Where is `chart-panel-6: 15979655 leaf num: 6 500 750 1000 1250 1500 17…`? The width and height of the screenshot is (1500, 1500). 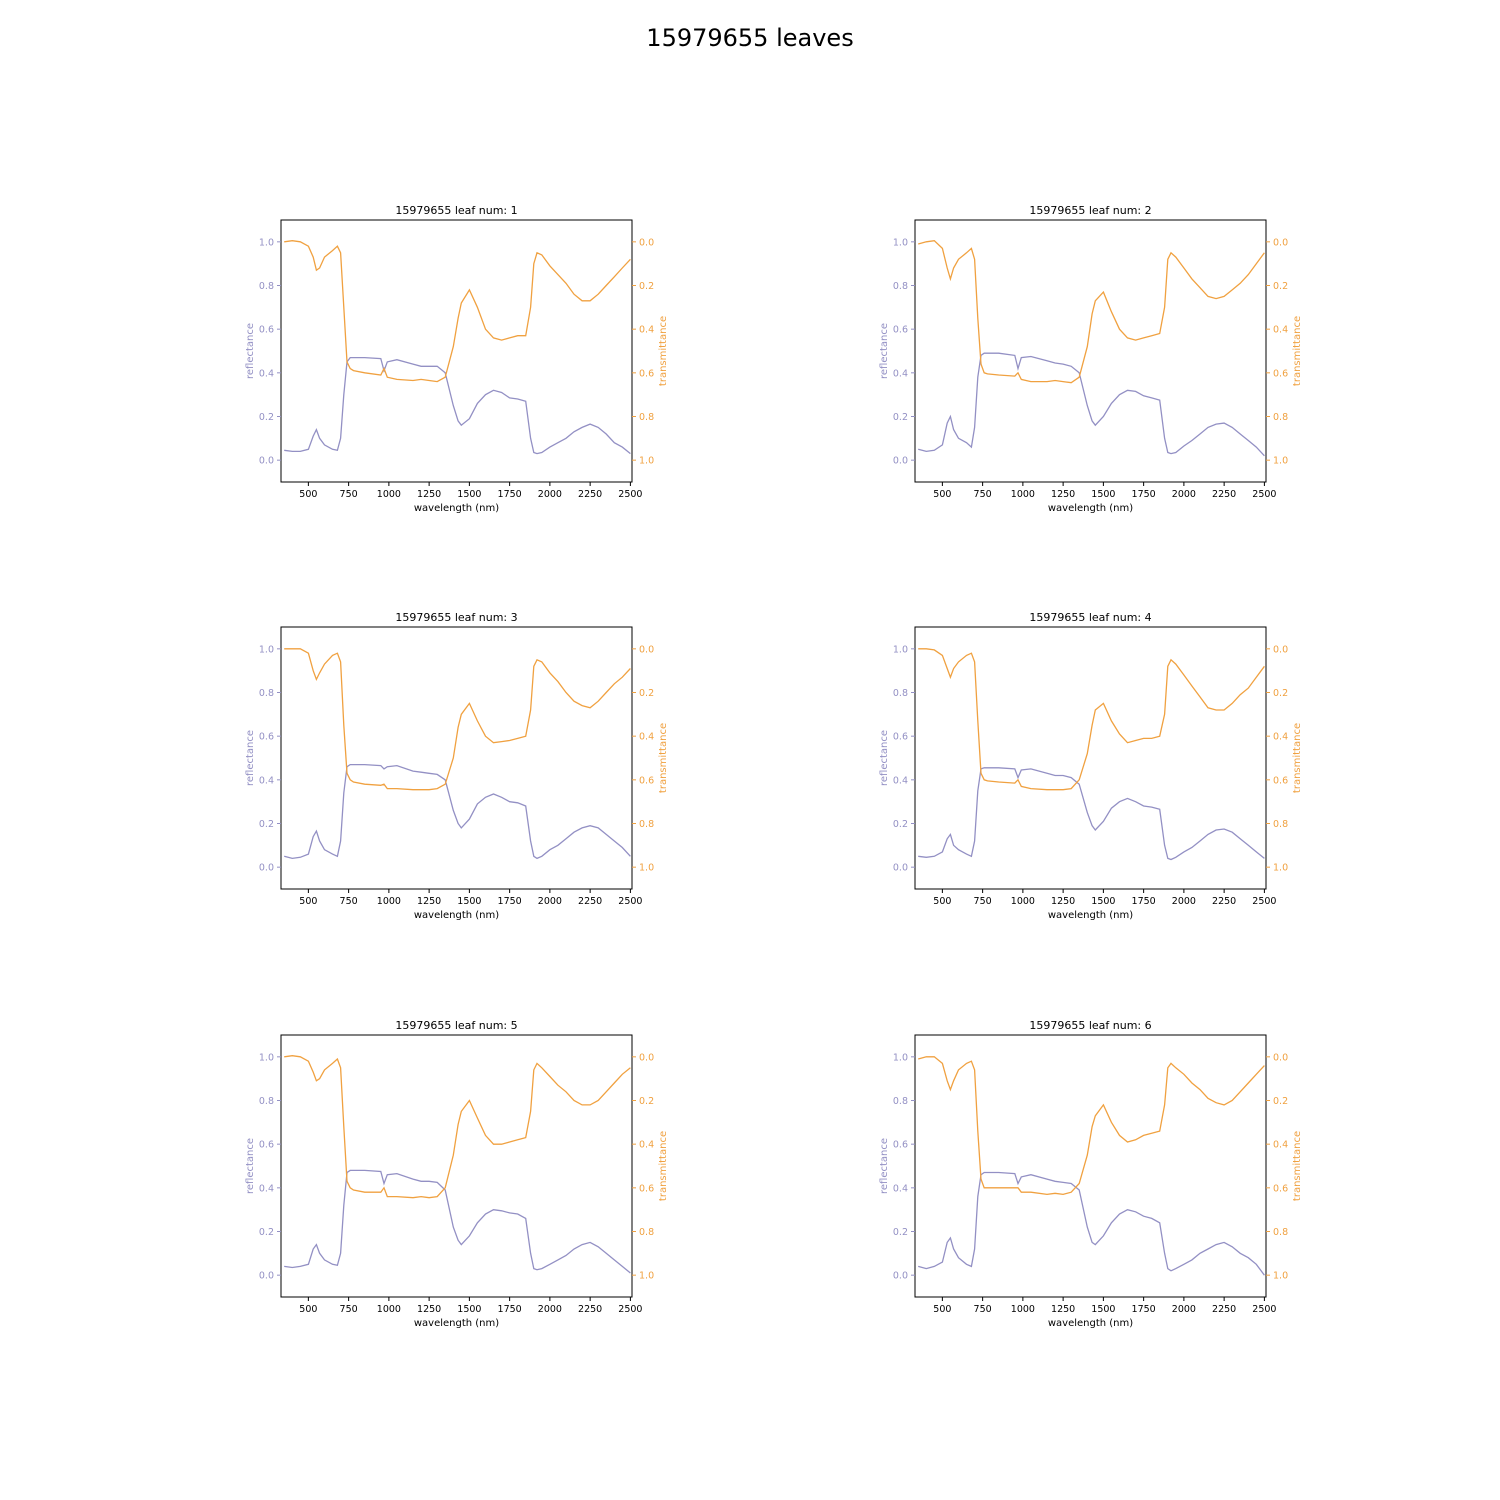 chart-panel-6: 15979655 leaf num: 6 500 750 1000 1250 1500 17… is located at coordinates (1091, 1174).